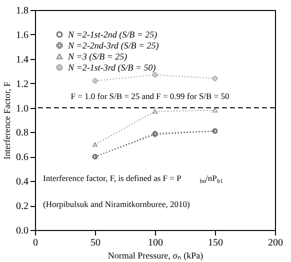 The width and height of the screenshot is (291, 262). Describe the element at coordinates (156, 255) in the screenshot. I see `x-axis-title: Normal Pressure, σₙ (kPa)` at that location.